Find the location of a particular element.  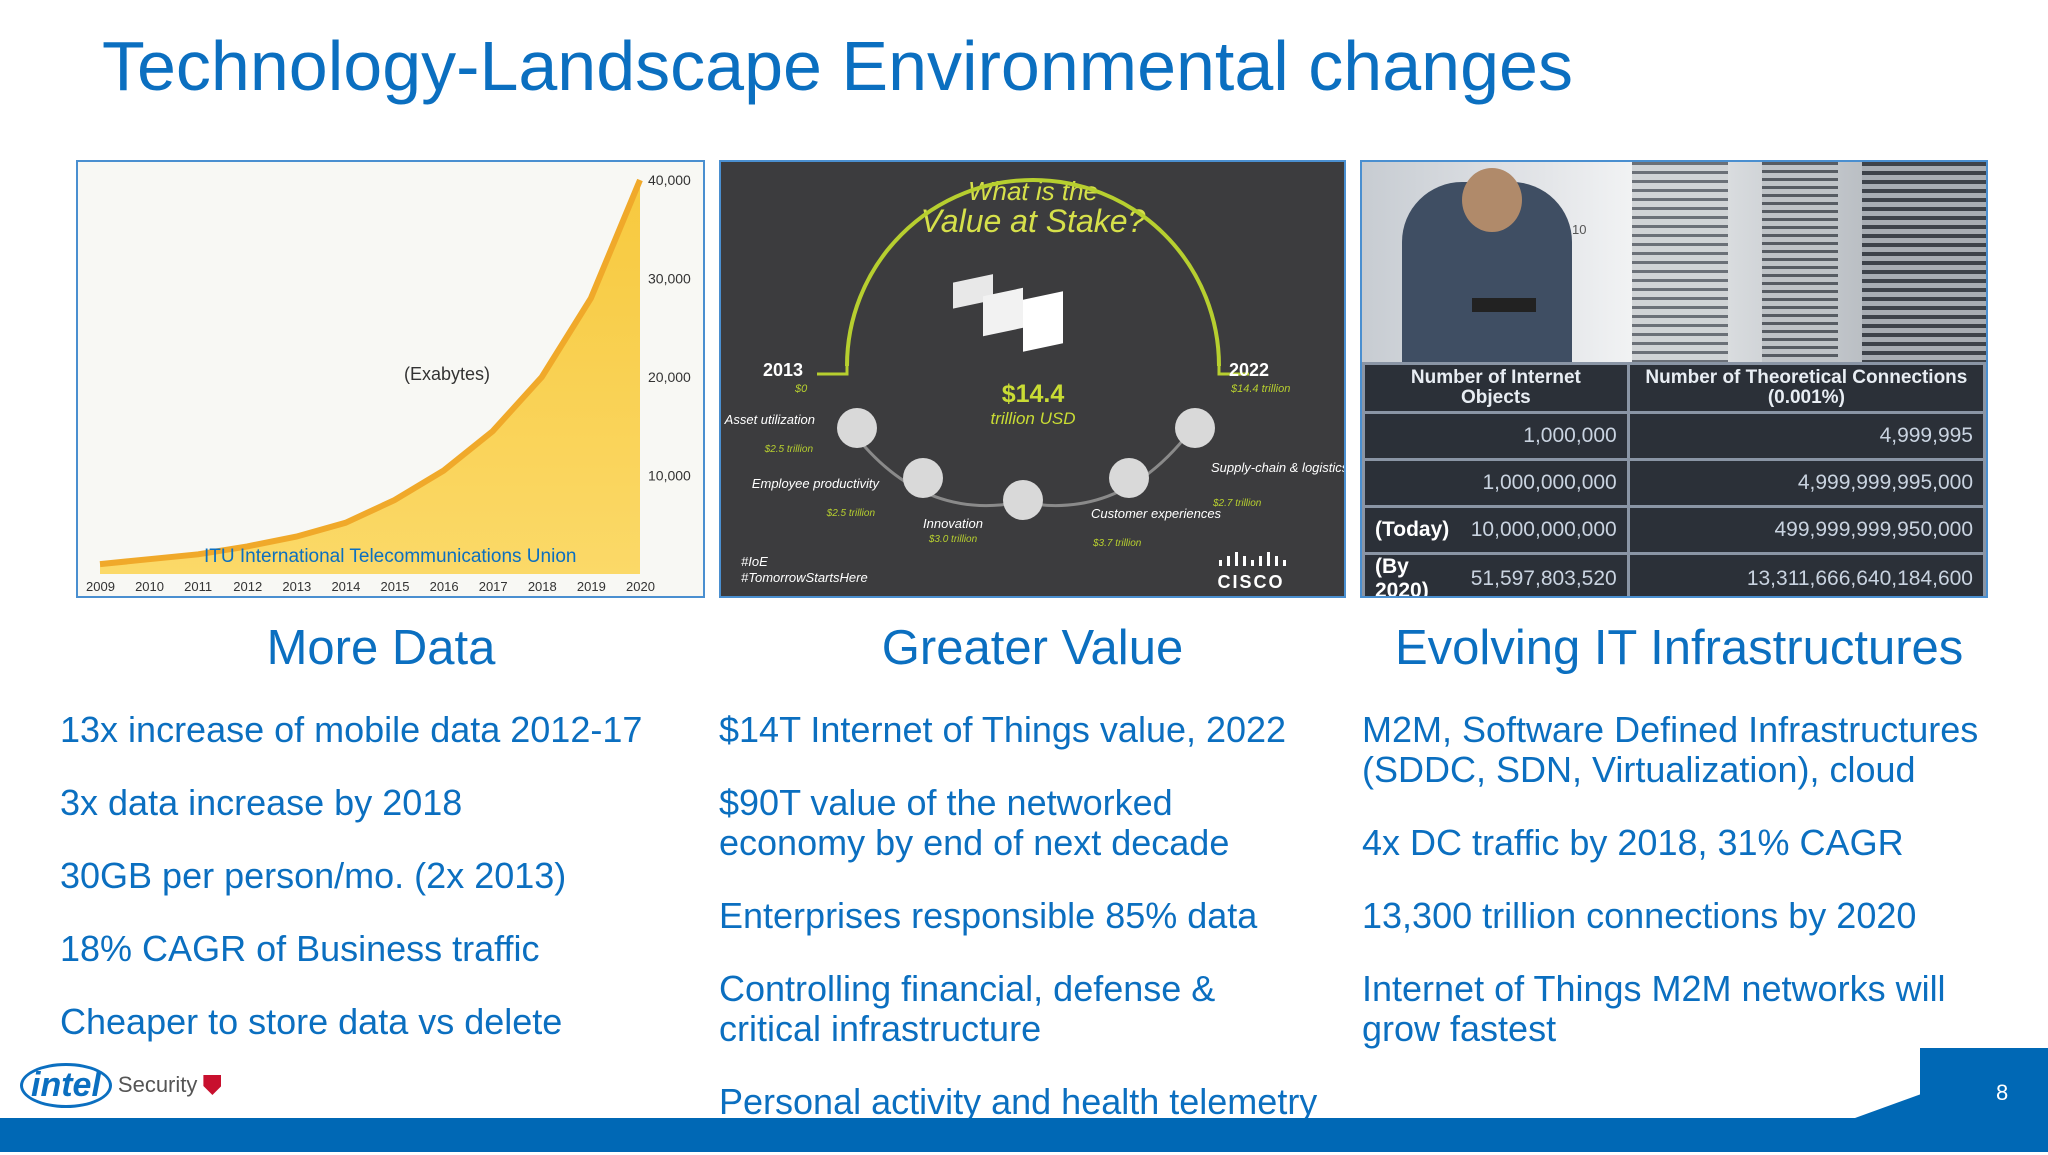

list-item: 13,300 trillion connections by 2020 is located at coordinates (1639, 915).